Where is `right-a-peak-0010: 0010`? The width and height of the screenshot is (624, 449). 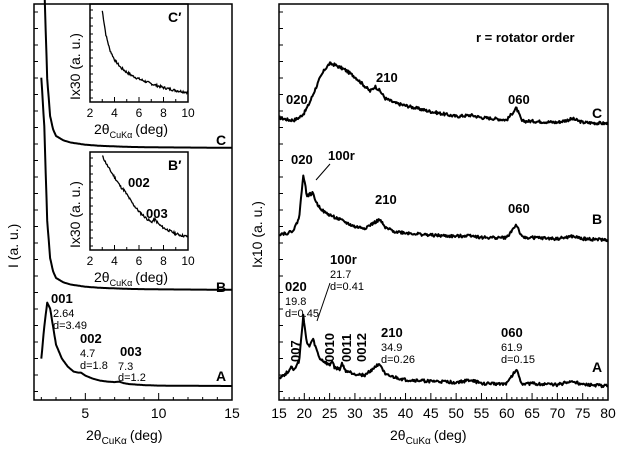 right-a-peak-0010: 0010 is located at coordinates (329, 347).